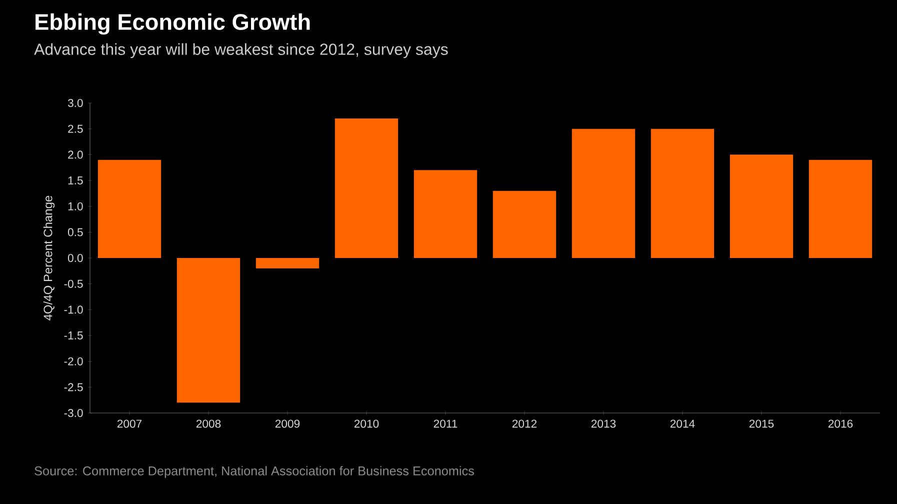 This screenshot has height=504, width=897. Describe the element at coordinates (129, 424) in the screenshot. I see `x-tick-label: 2007` at that location.